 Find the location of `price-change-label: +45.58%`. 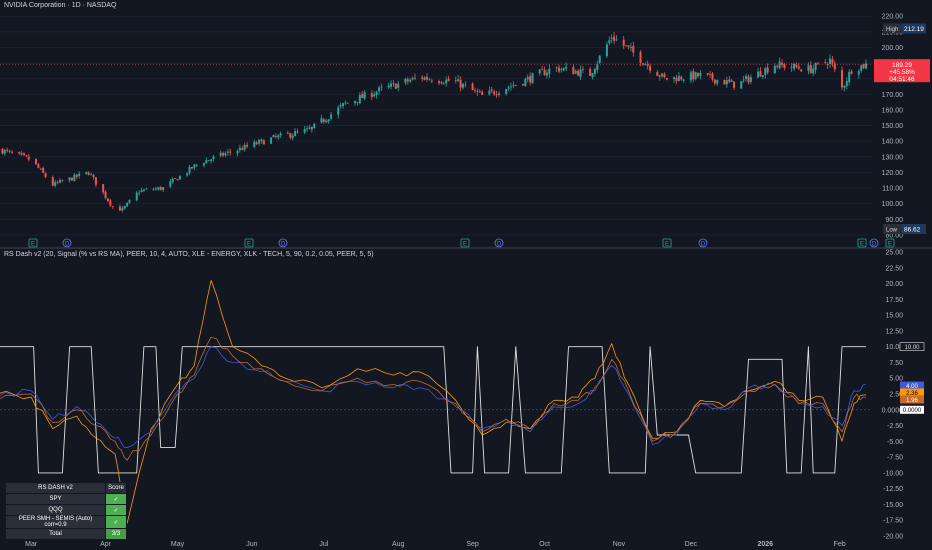

price-change-label: +45.58% is located at coordinates (902, 72).